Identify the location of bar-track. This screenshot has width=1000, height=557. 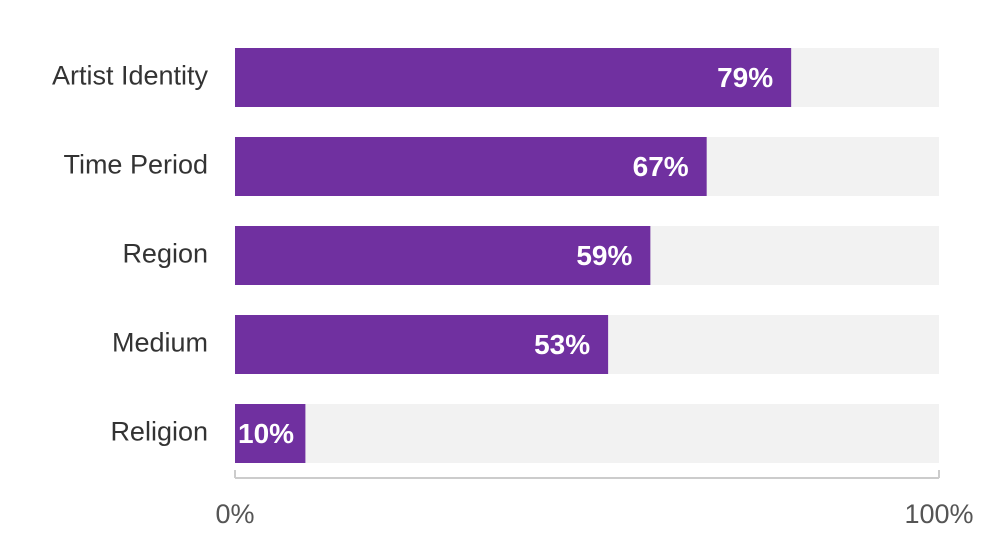
(587, 433).